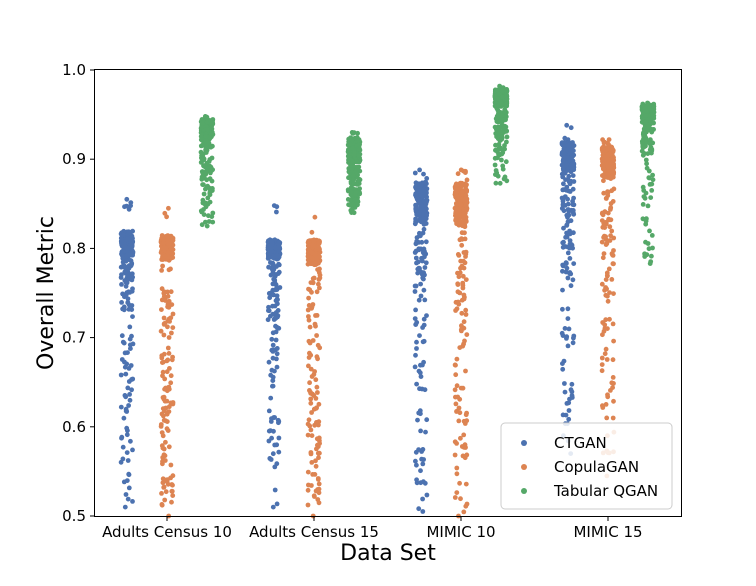 Image resolution: width=756 pixels, height=586 pixels. What do you see at coordinates (74, 159) in the screenshot?
I see `y-tick-label: 0.9` at bounding box center [74, 159].